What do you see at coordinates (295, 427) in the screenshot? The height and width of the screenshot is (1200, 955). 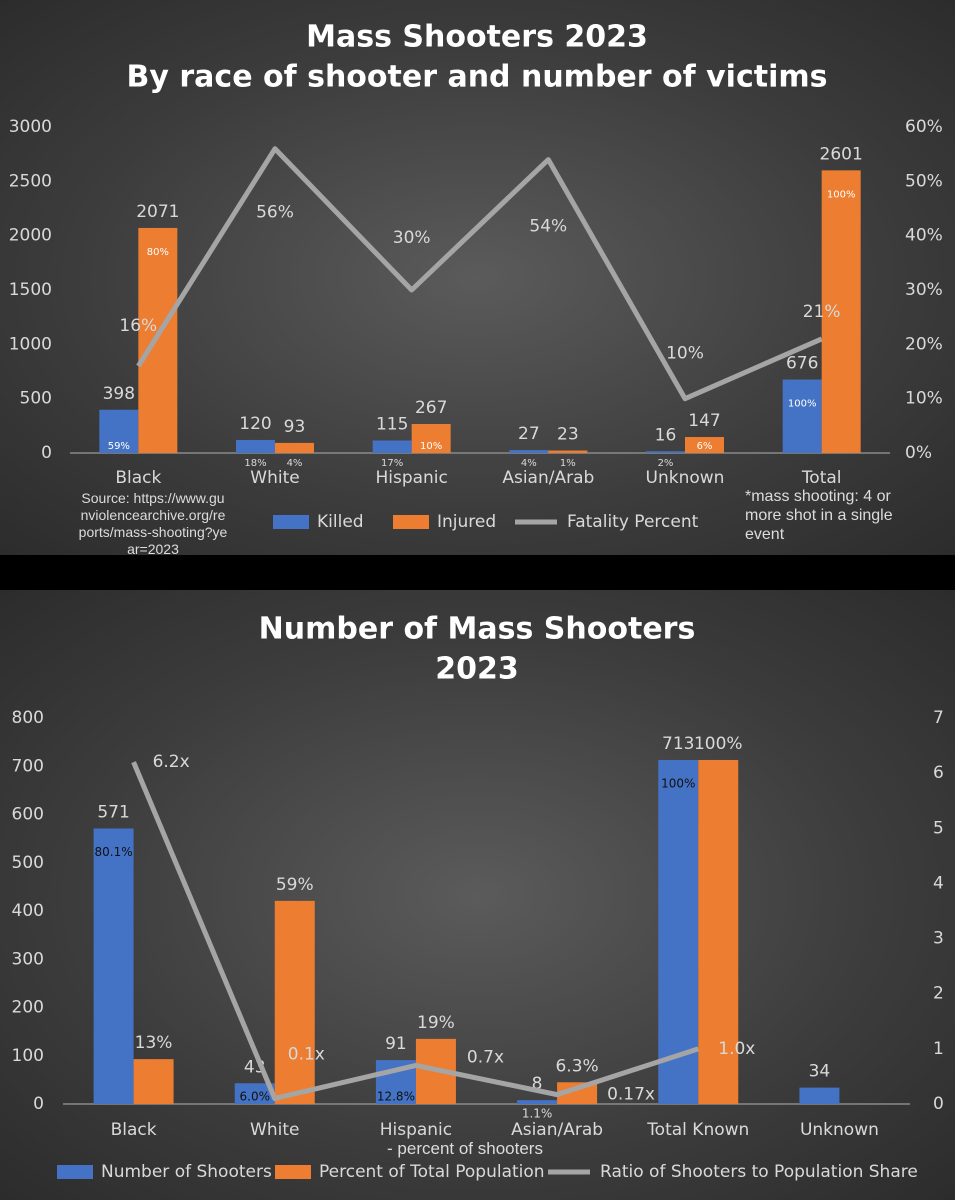 I see `value-label: 93` at bounding box center [295, 427].